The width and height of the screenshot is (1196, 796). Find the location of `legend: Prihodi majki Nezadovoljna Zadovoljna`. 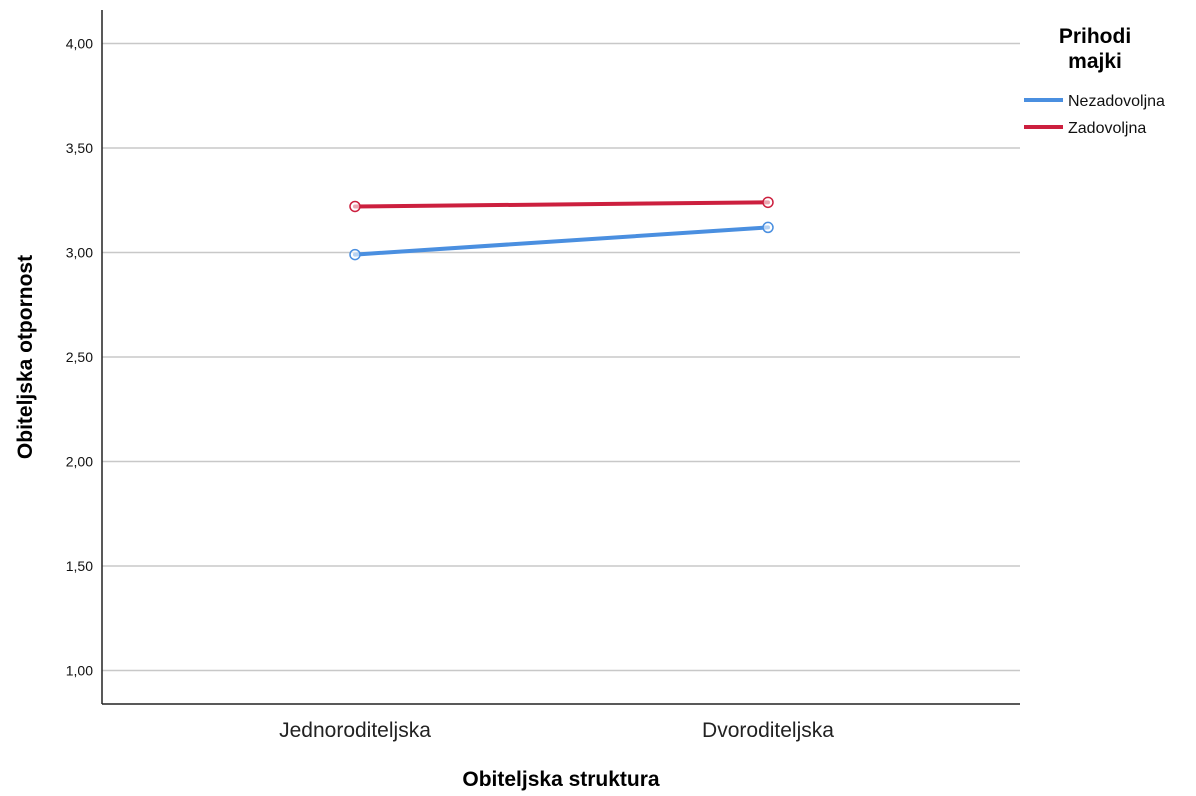

legend: Prihodi majki Nezadovoljna Zadovoljna is located at coordinates (1094, 81).